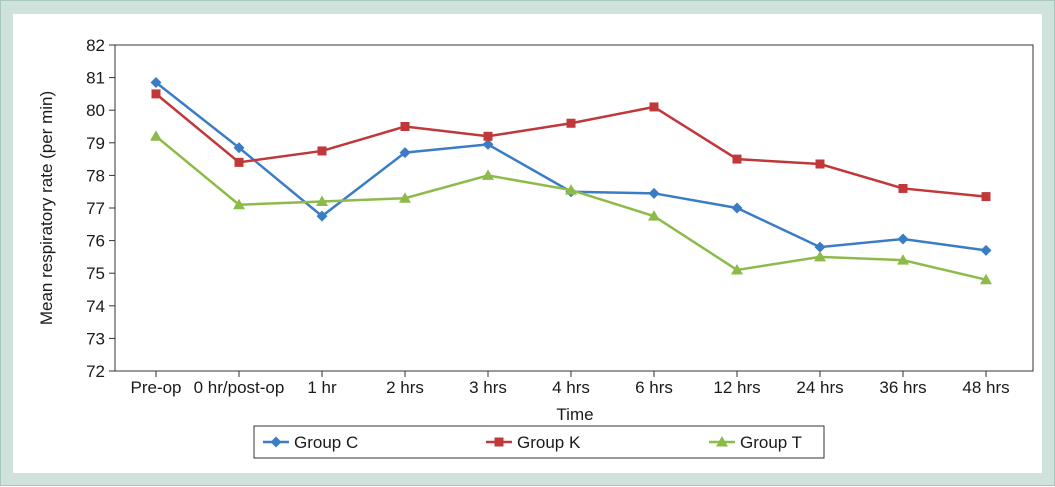 This screenshot has width=1055, height=487. What do you see at coordinates (499, 442) in the screenshot?
I see `legend-marker-group-k` at bounding box center [499, 442].